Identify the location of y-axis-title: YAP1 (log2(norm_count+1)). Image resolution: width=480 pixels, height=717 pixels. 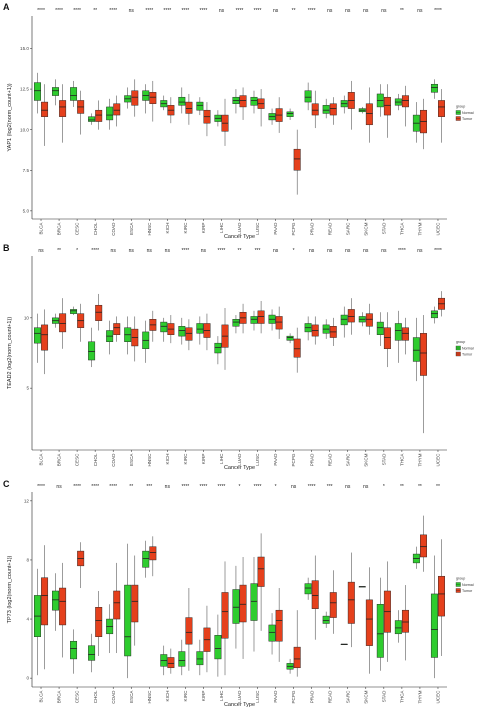
(10, 117).